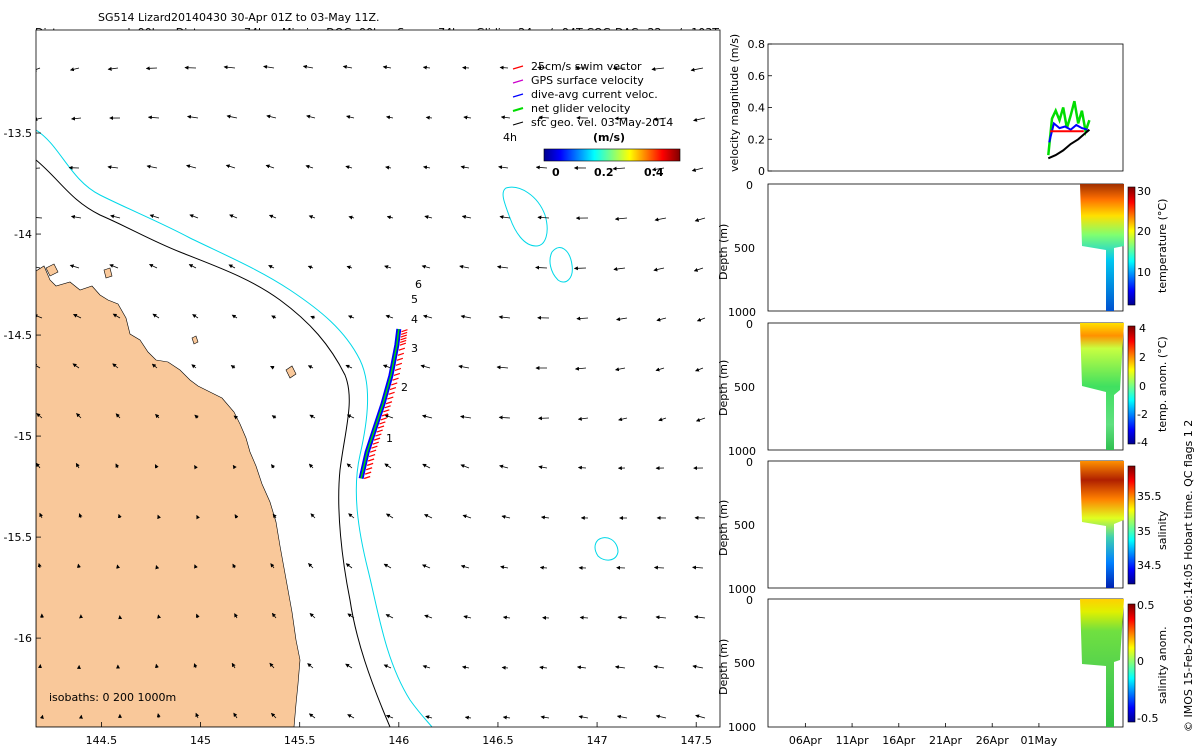 This screenshot has height=750, width=1200. I want to click on velocity-line, so click(1069, 144).